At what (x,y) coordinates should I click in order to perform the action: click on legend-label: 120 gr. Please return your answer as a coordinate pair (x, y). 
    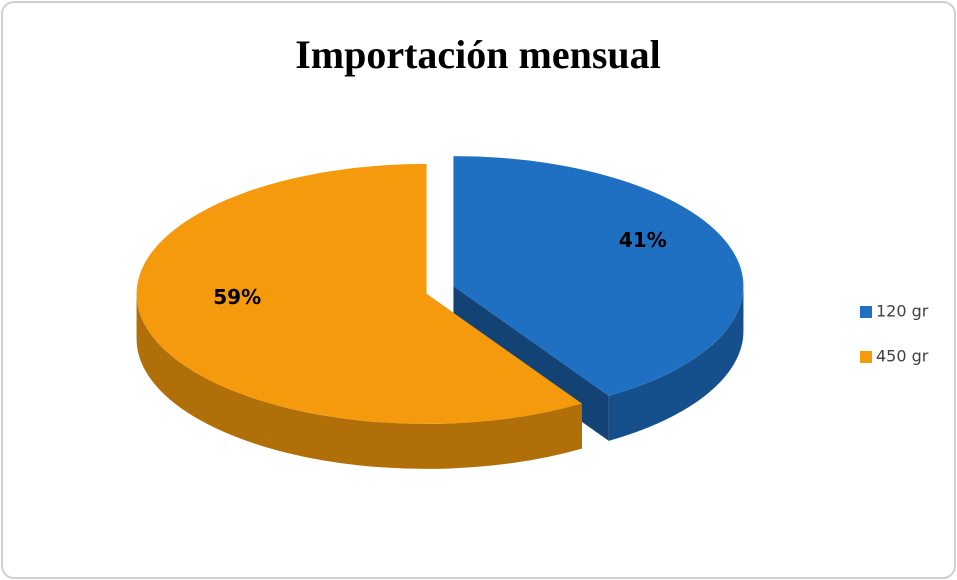
    Looking at the image, I should click on (902, 311).